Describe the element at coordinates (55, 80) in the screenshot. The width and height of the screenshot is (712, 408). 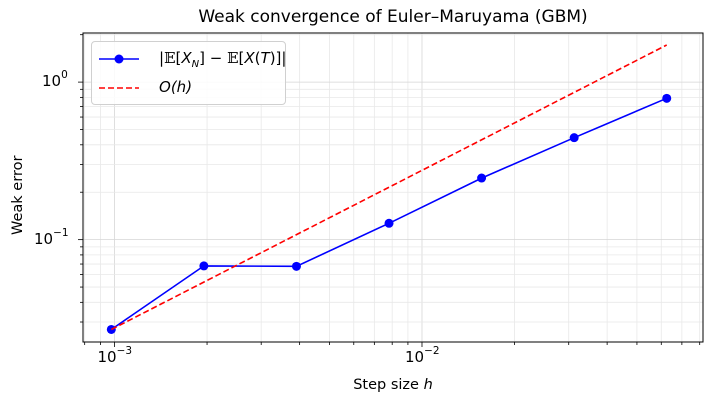
I see `y-tick-label: 10⁰` at that location.